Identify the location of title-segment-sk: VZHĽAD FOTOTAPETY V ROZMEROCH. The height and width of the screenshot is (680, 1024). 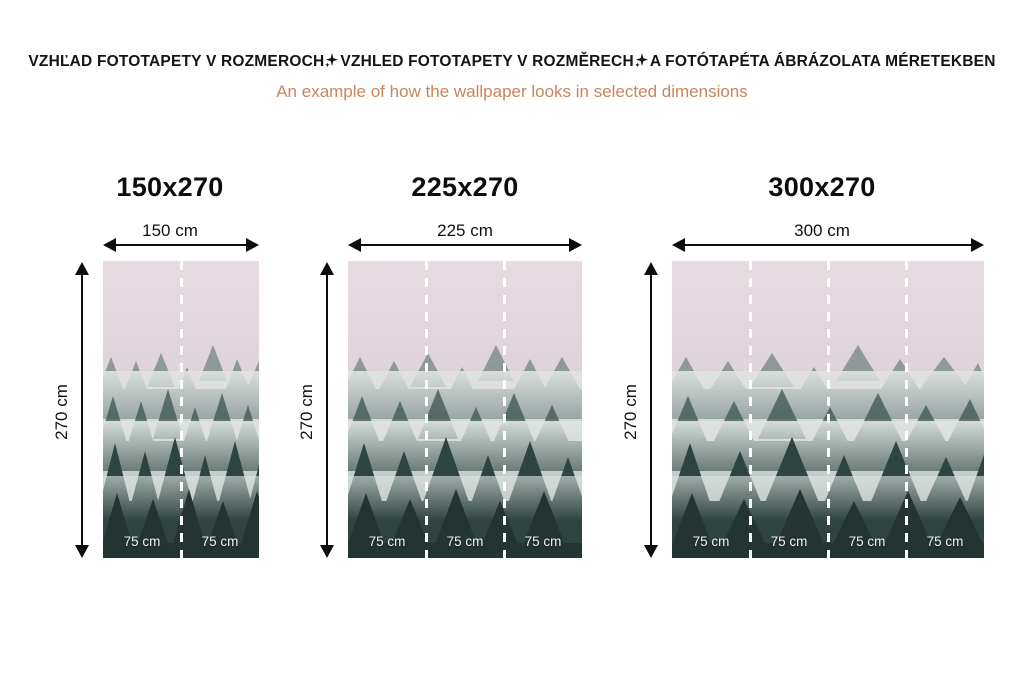
(176, 61).